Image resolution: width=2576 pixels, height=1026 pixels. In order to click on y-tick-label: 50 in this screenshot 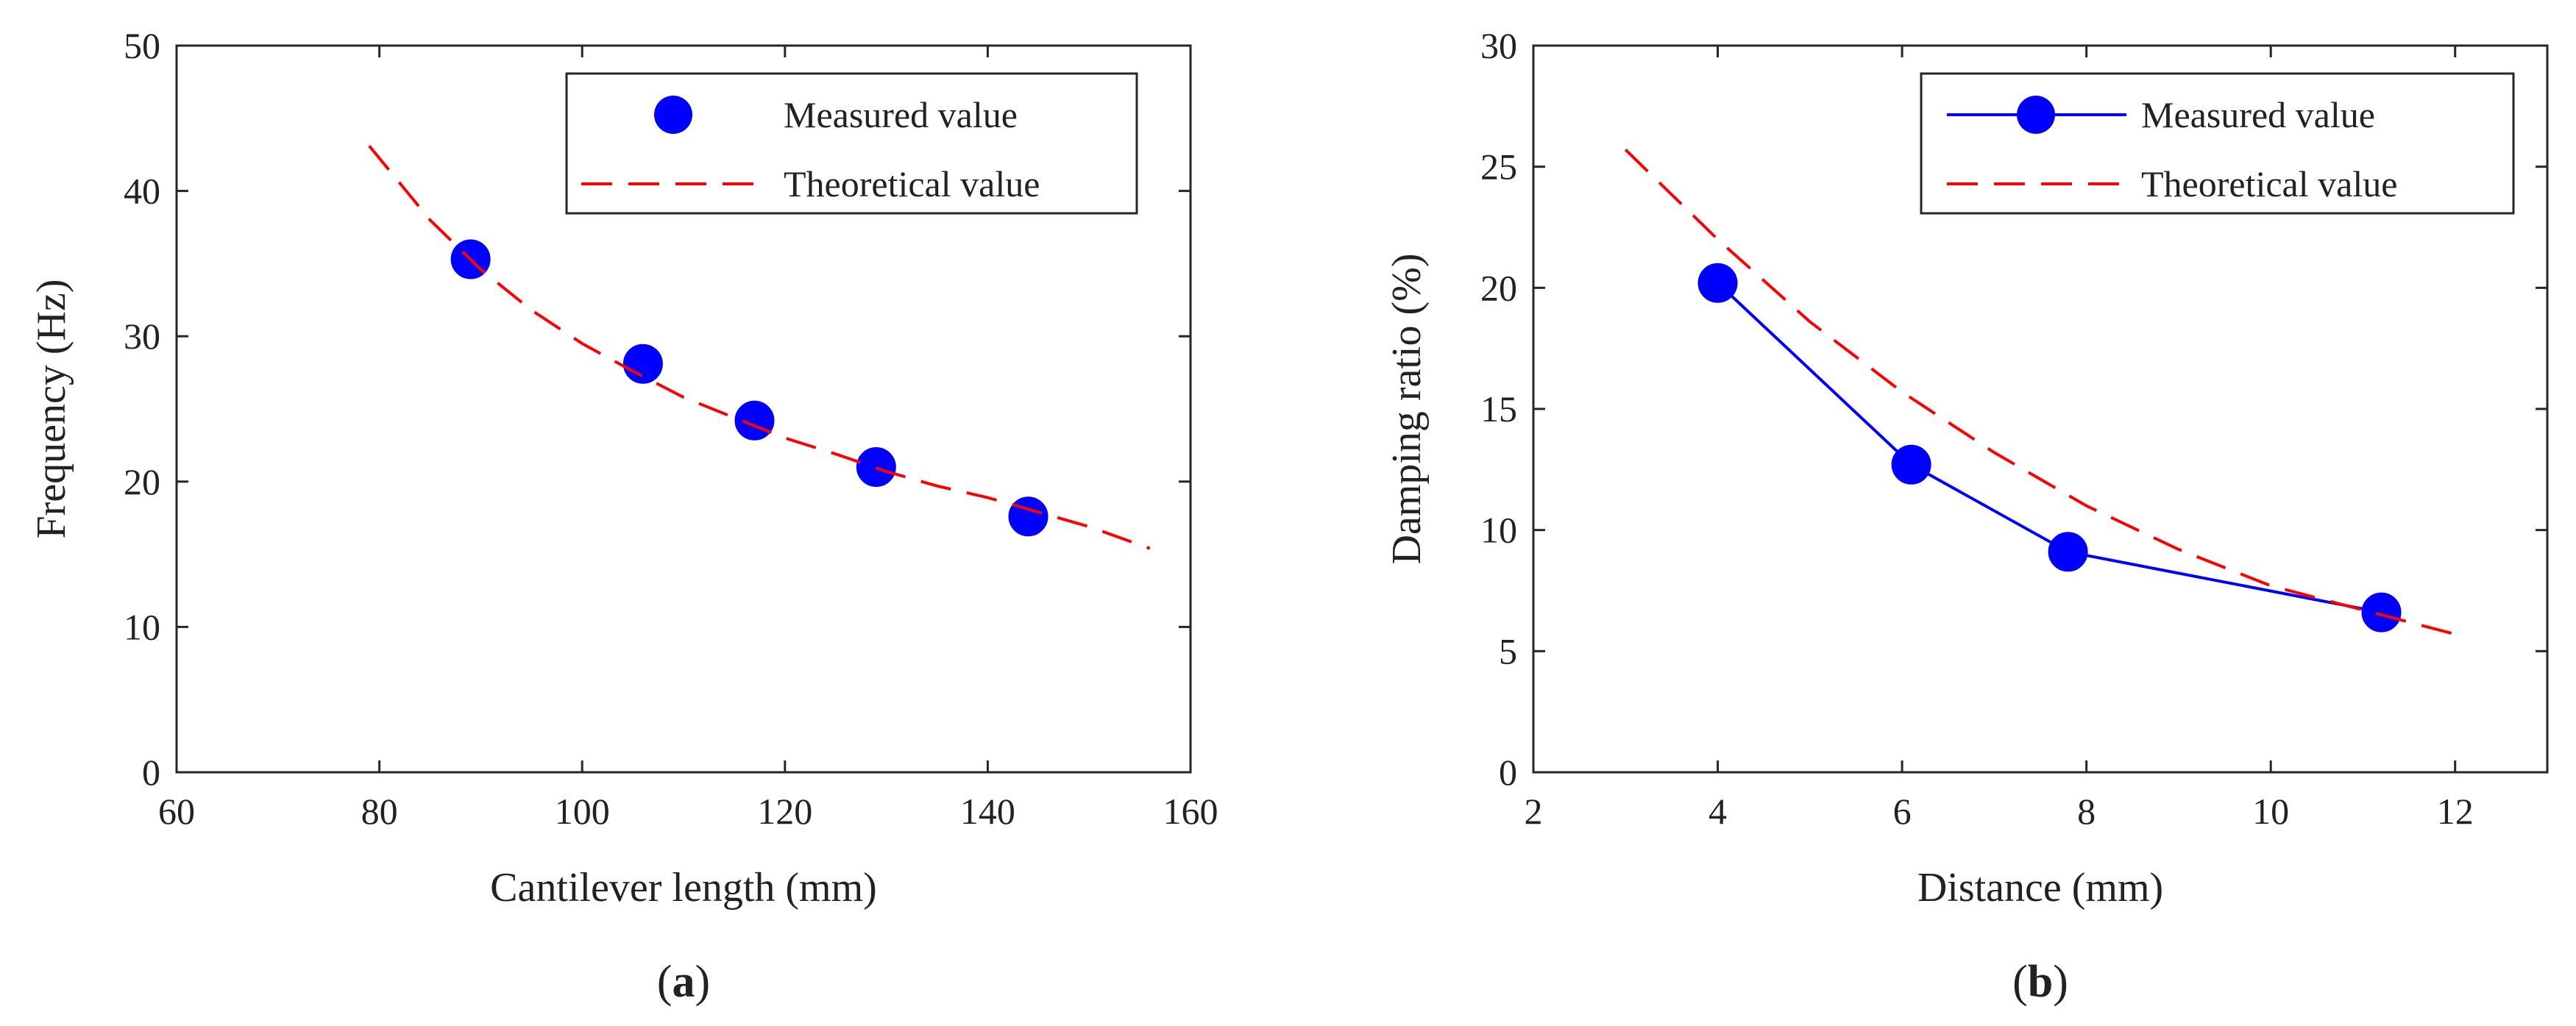, I will do `click(142, 45)`.